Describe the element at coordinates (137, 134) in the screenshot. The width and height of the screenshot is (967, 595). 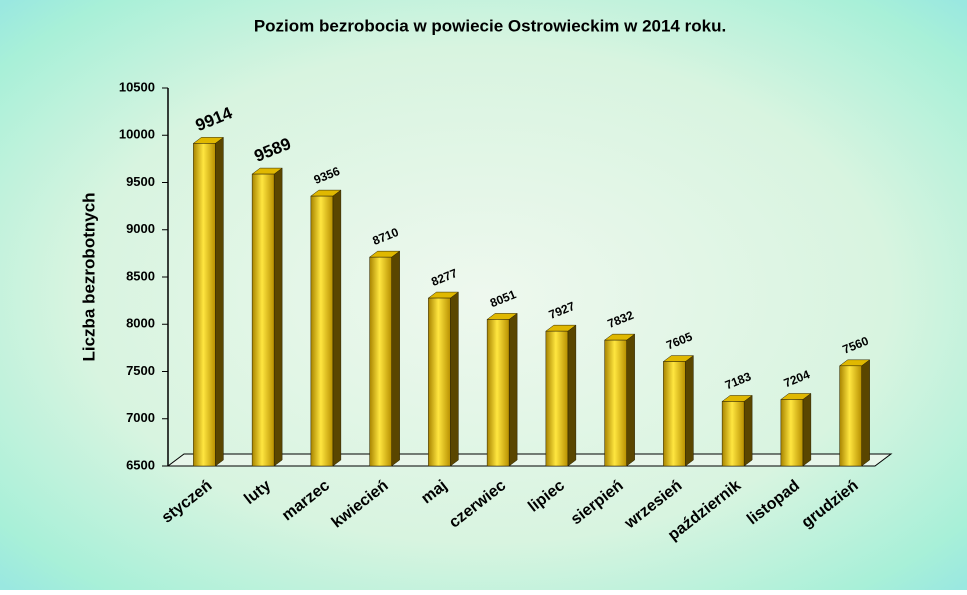
I see `y-tick-label: 10000` at that location.